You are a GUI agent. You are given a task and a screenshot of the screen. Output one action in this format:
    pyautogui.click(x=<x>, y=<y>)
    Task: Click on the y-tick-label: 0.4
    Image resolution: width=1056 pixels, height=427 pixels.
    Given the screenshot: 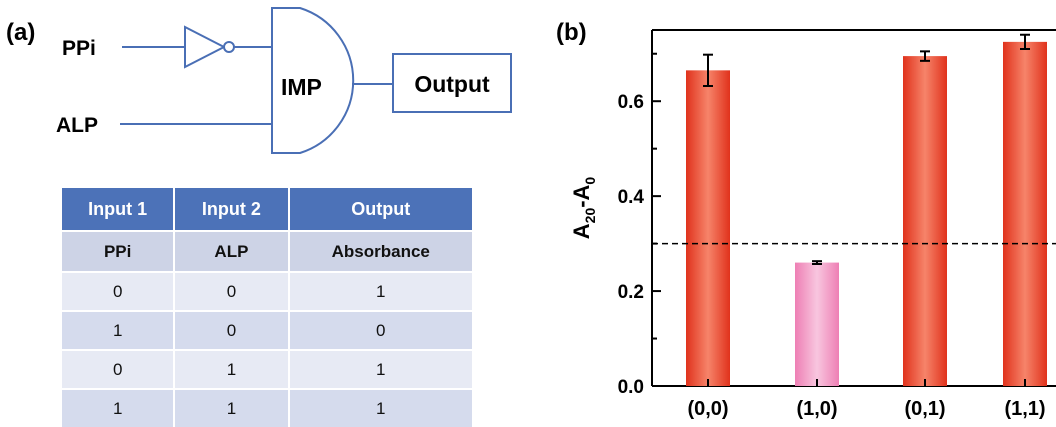 What is the action you would take?
    pyautogui.click(x=631, y=197)
    